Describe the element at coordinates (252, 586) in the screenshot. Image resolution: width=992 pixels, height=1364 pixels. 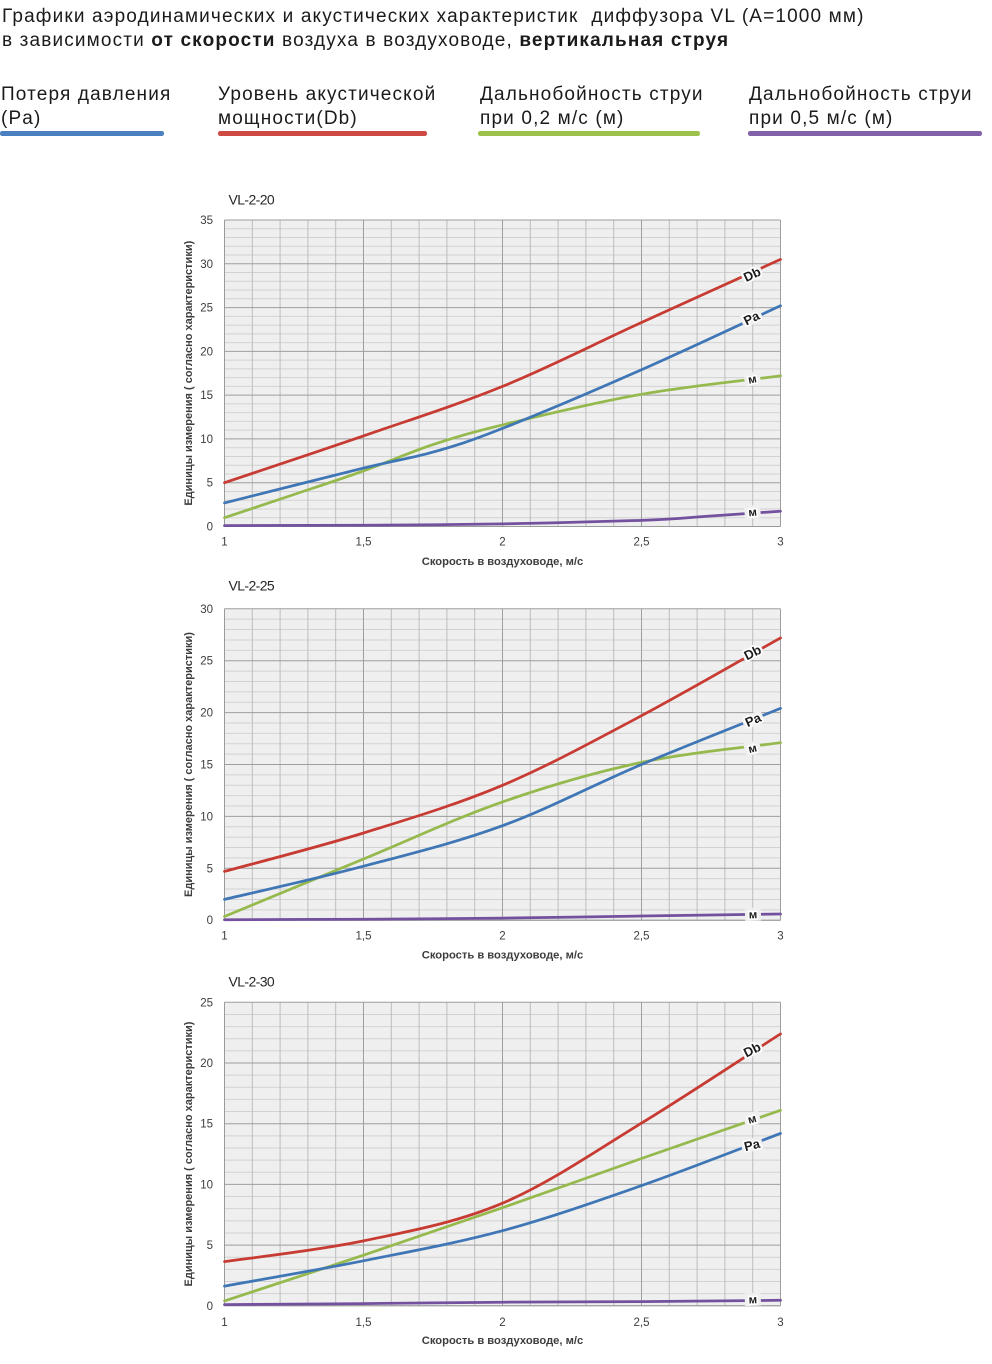
I see `svg-text: VL-2-25` at that location.